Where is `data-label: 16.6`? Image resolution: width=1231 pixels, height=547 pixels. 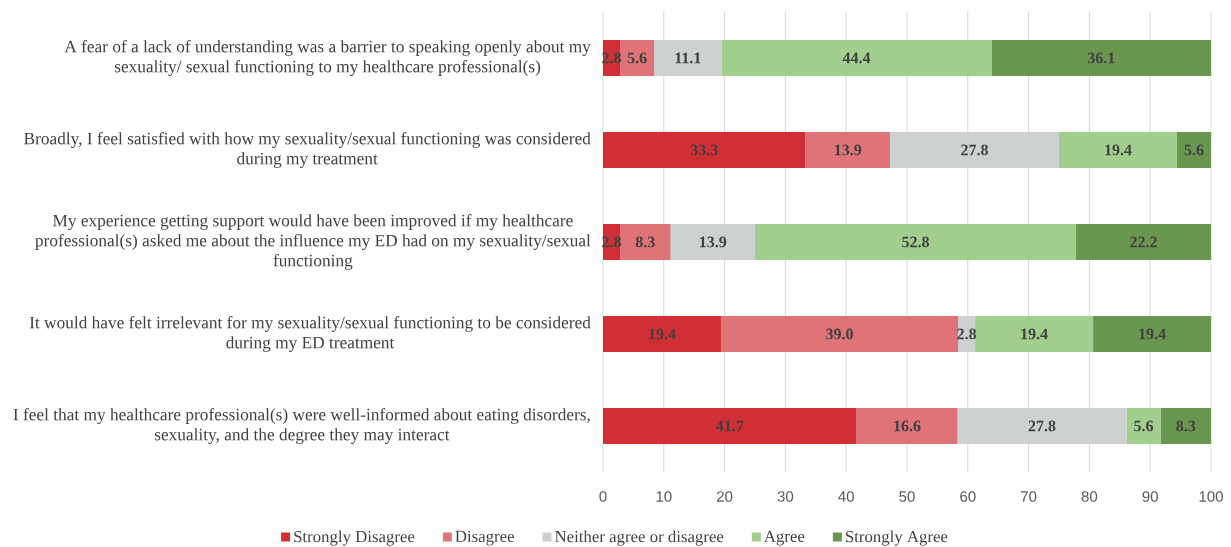 data-label: 16.6 is located at coordinates (907, 426).